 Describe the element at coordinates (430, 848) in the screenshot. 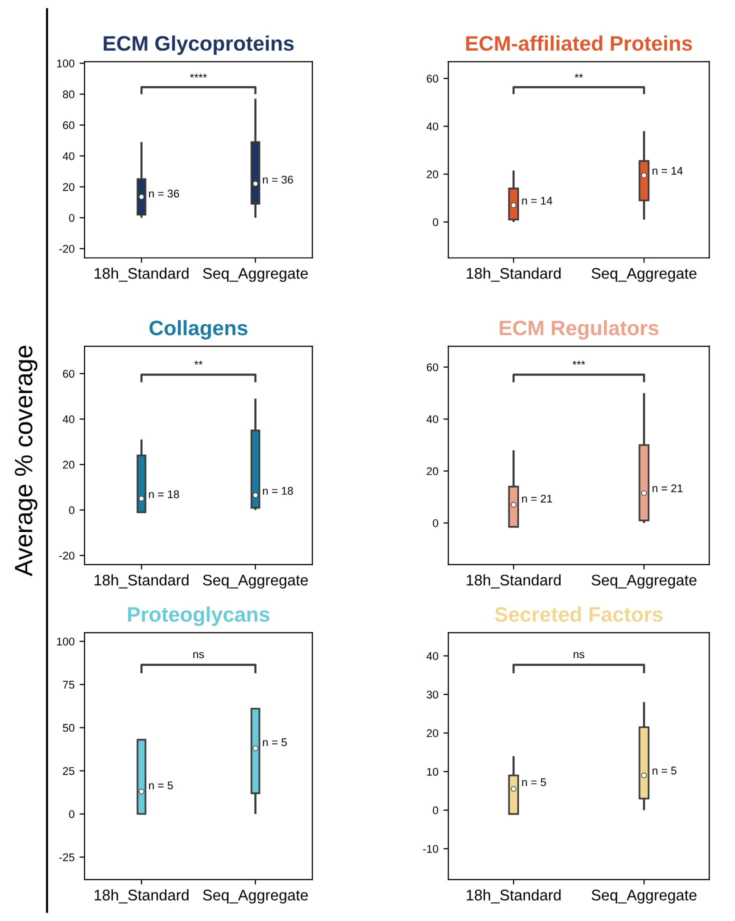

I see `y-tick-label: -10` at that location.